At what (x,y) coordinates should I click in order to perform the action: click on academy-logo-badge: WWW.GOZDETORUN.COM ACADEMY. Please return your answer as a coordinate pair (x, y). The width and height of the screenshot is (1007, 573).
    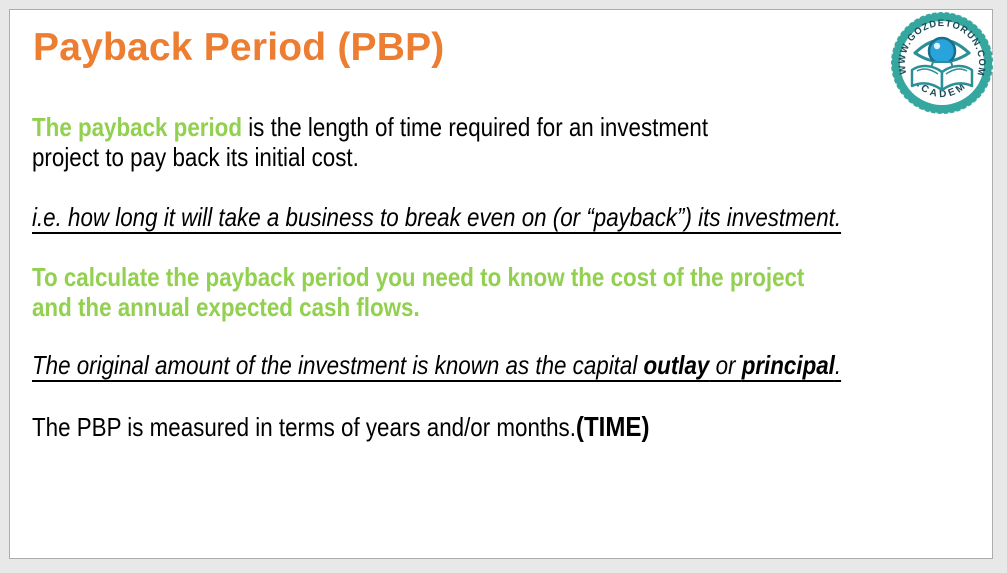
    Looking at the image, I should click on (942, 63).